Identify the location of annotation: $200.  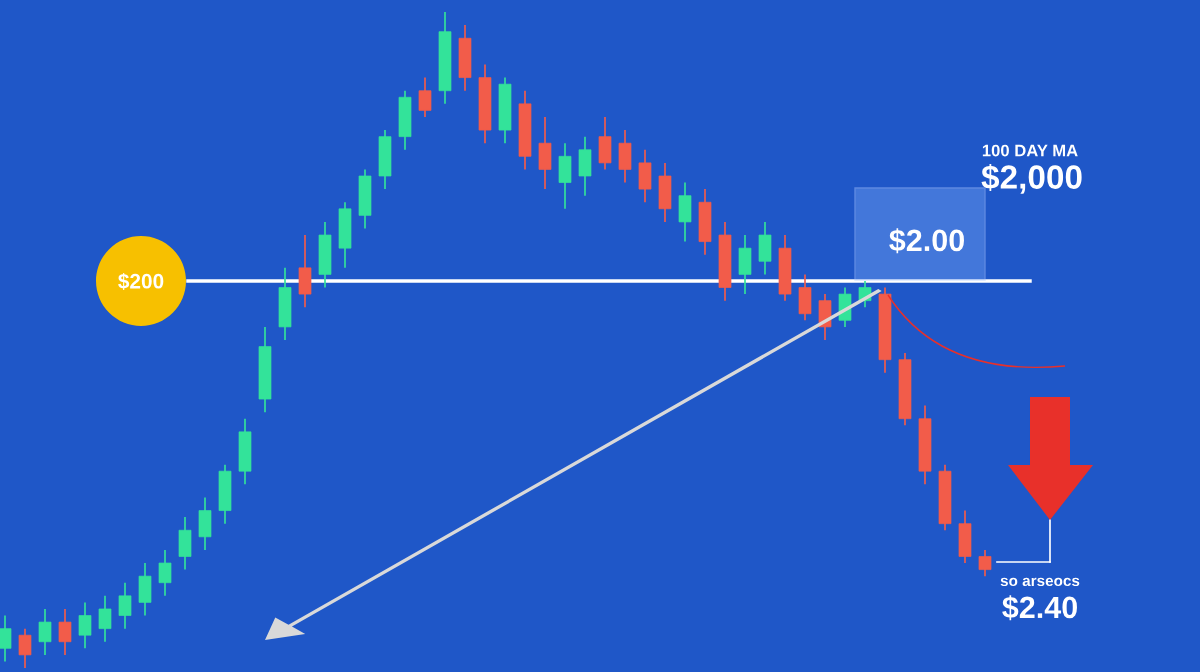
(141, 281).